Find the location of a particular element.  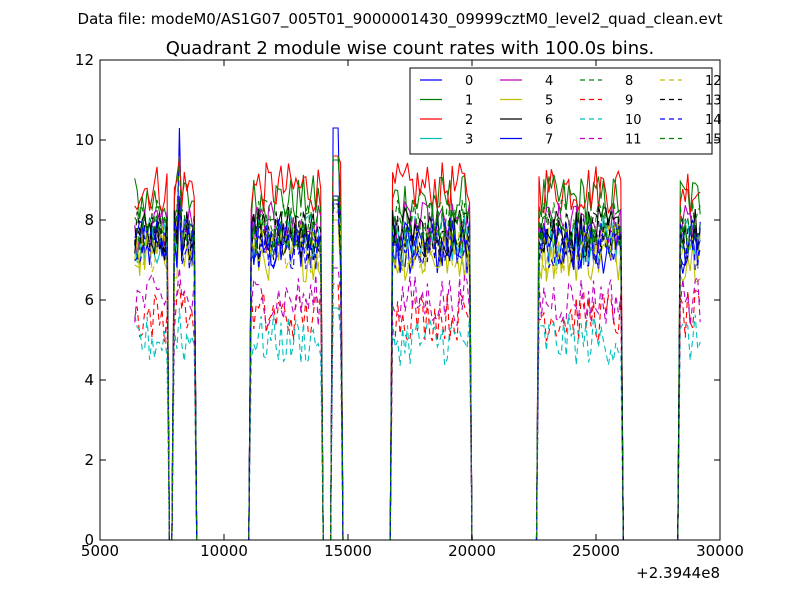

legend-label-1: 1 is located at coordinates (469, 101).